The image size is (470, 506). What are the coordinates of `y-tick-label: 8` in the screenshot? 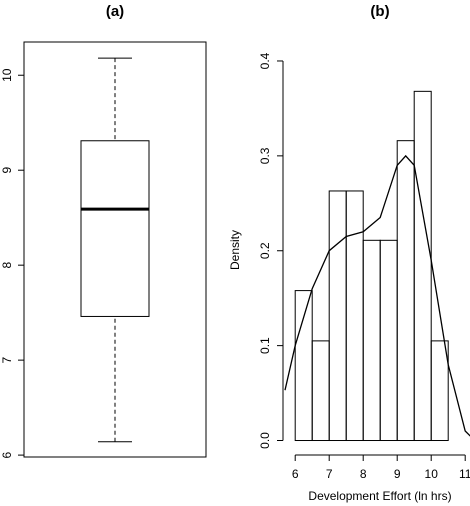 It's located at (7, 265).